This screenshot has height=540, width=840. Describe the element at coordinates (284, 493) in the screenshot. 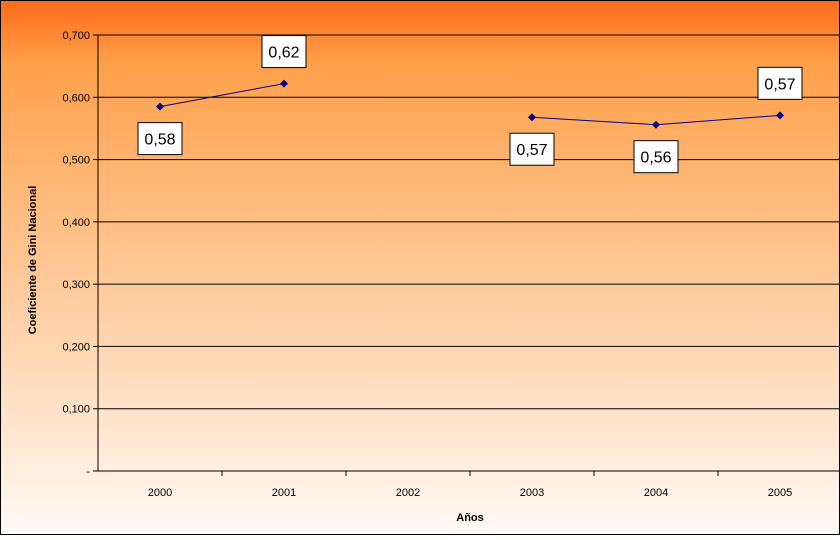

I see `x-tick-label: 2001` at that location.